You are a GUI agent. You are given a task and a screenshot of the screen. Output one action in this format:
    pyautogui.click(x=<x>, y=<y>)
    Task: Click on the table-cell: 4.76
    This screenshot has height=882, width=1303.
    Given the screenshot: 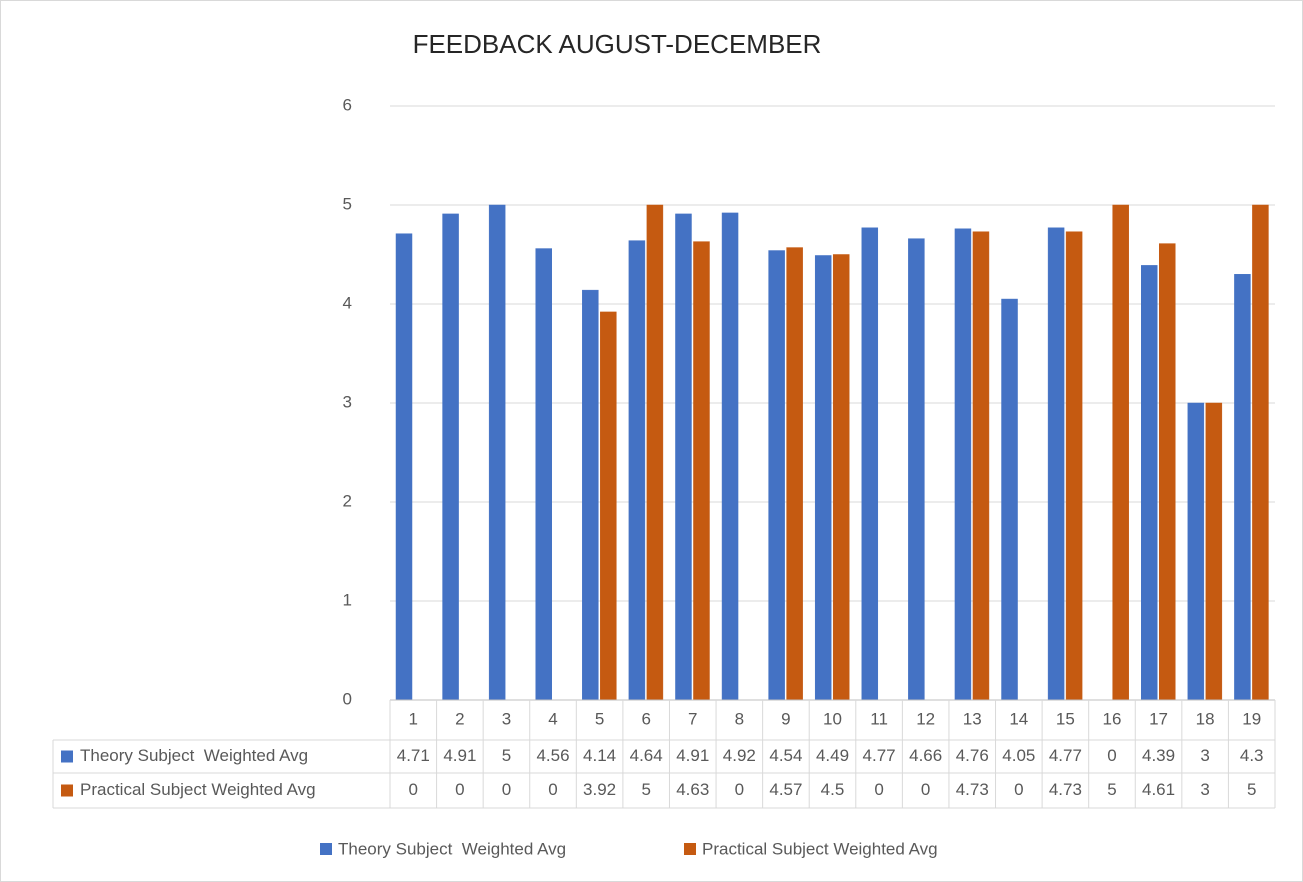 What is the action you would take?
    pyautogui.click(x=972, y=755)
    